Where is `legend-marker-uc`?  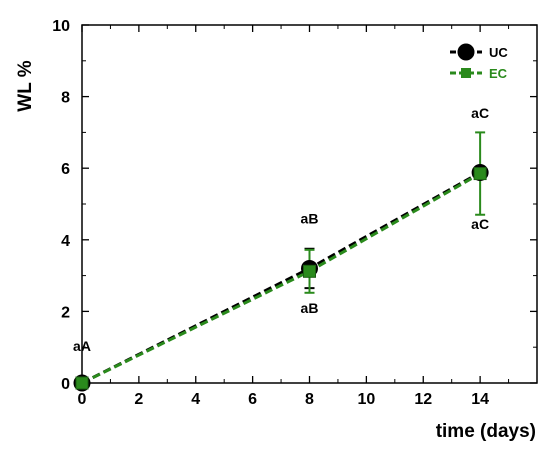 legend-marker-uc is located at coordinates (466, 52).